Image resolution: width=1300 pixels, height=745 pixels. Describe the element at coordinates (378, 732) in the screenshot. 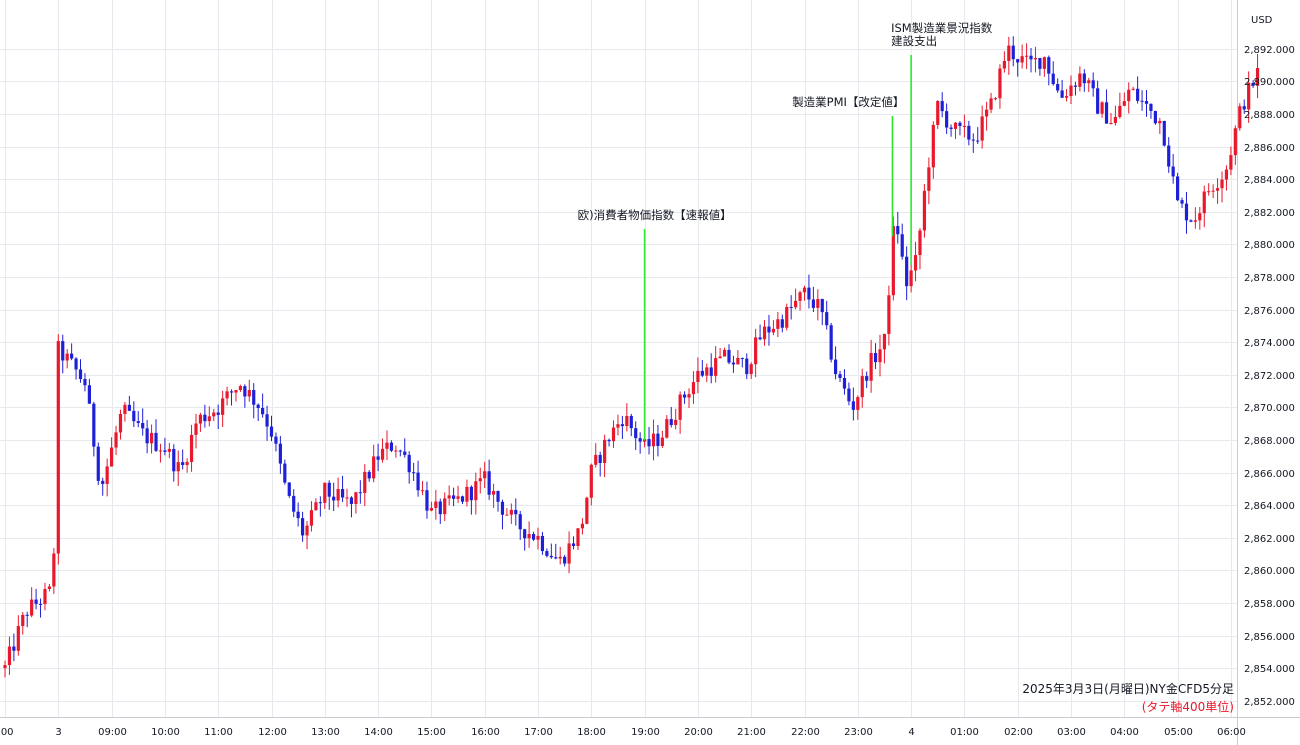

I see `x-tick-label: 14:00` at that location.